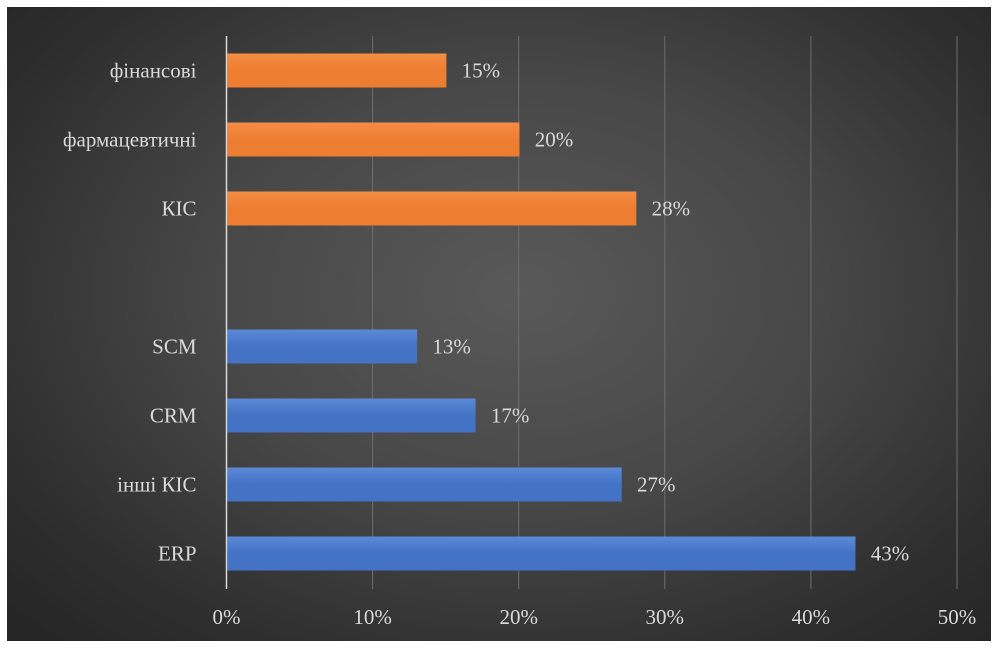  I want to click on category-label: інші КІС, so click(156, 485).